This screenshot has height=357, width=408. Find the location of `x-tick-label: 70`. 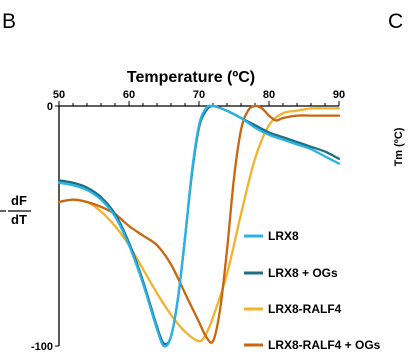

x-tick-label: 70 is located at coordinates (199, 95).